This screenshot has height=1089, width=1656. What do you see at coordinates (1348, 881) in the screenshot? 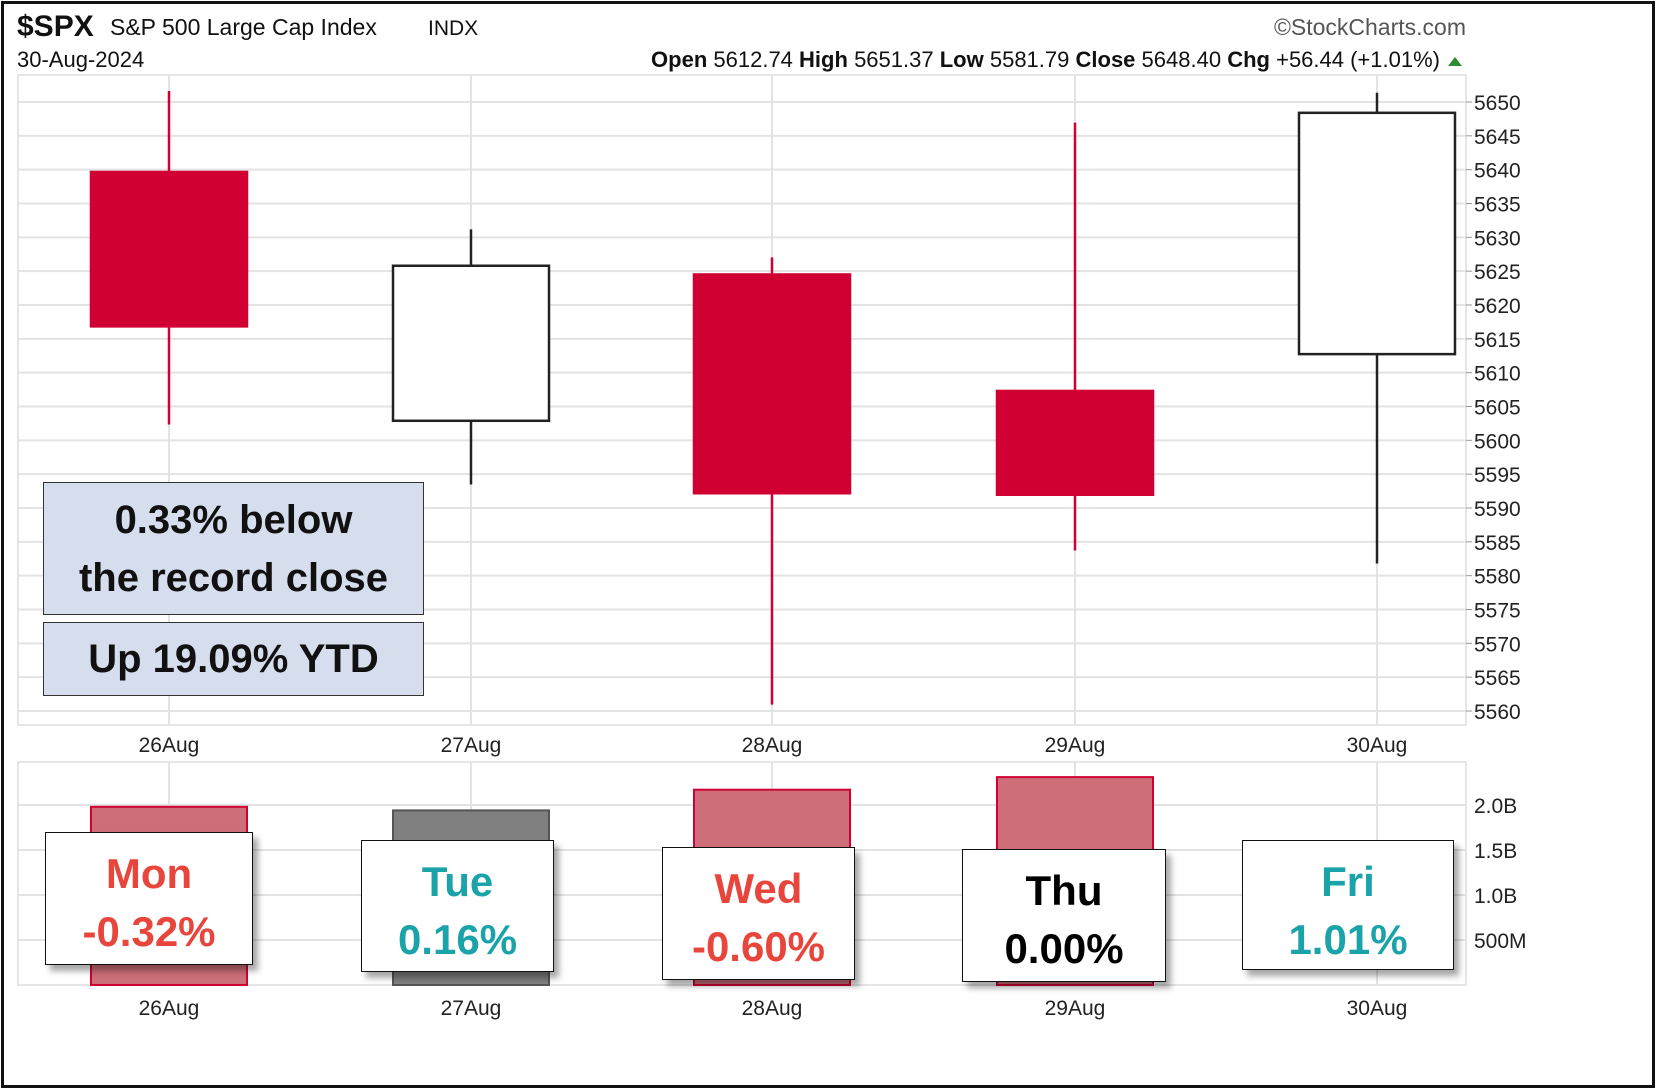
I see `day-label: Fri` at bounding box center [1348, 881].